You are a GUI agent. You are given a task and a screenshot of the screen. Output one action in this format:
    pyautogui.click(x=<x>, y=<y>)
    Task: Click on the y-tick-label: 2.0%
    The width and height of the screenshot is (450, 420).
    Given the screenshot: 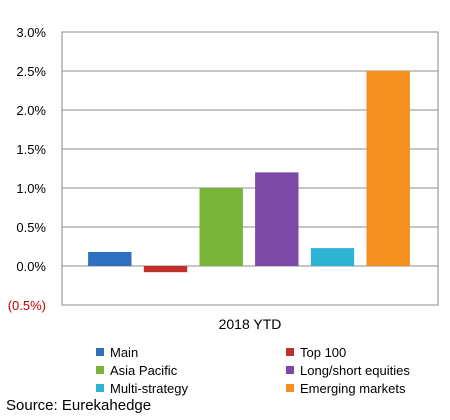 What is the action you would take?
    pyautogui.click(x=31, y=110)
    